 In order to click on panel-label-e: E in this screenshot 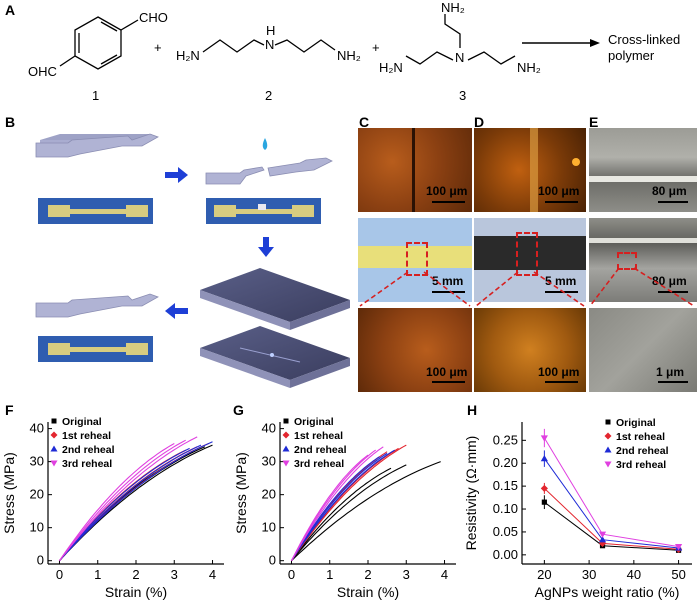, I will do `click(594, 122)`.